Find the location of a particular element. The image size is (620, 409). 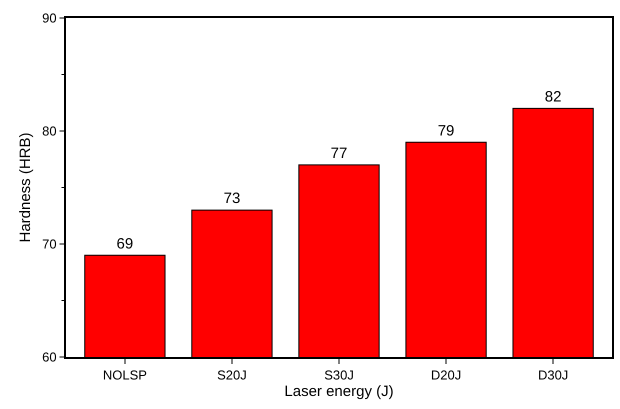

data-label: 73 is located at coordinates (232, 199).